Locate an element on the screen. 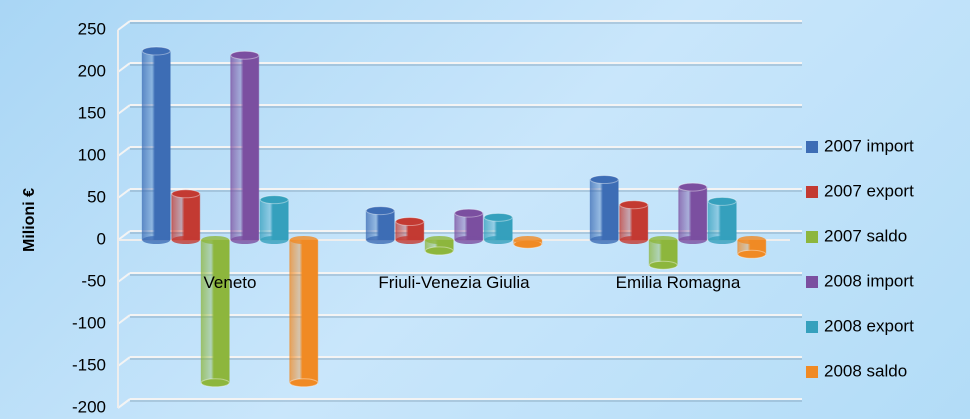 The width and height of the screenshot is (970, 419). y-tick-label: 0 is located at coordinates (101, 238).